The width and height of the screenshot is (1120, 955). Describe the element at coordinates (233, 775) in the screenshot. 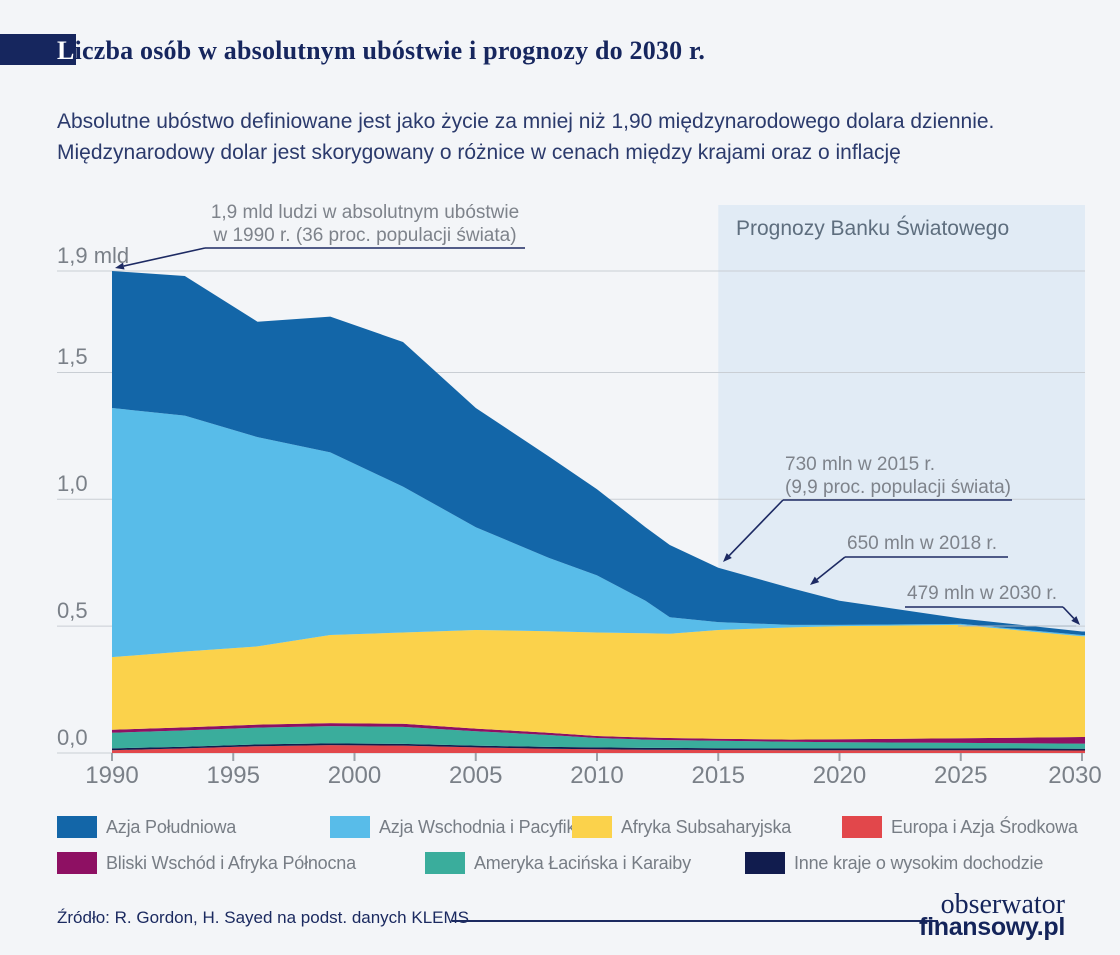

I see `x-axis-label: 1995` at that location.